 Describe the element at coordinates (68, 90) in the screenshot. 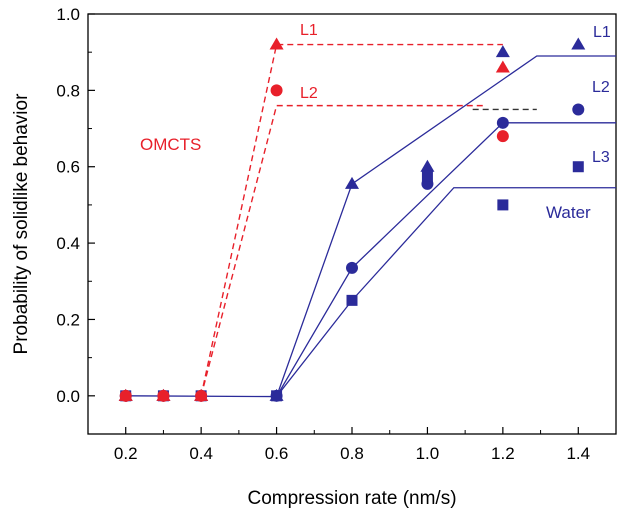

I see `y-tick-label: 0.8` at that location.